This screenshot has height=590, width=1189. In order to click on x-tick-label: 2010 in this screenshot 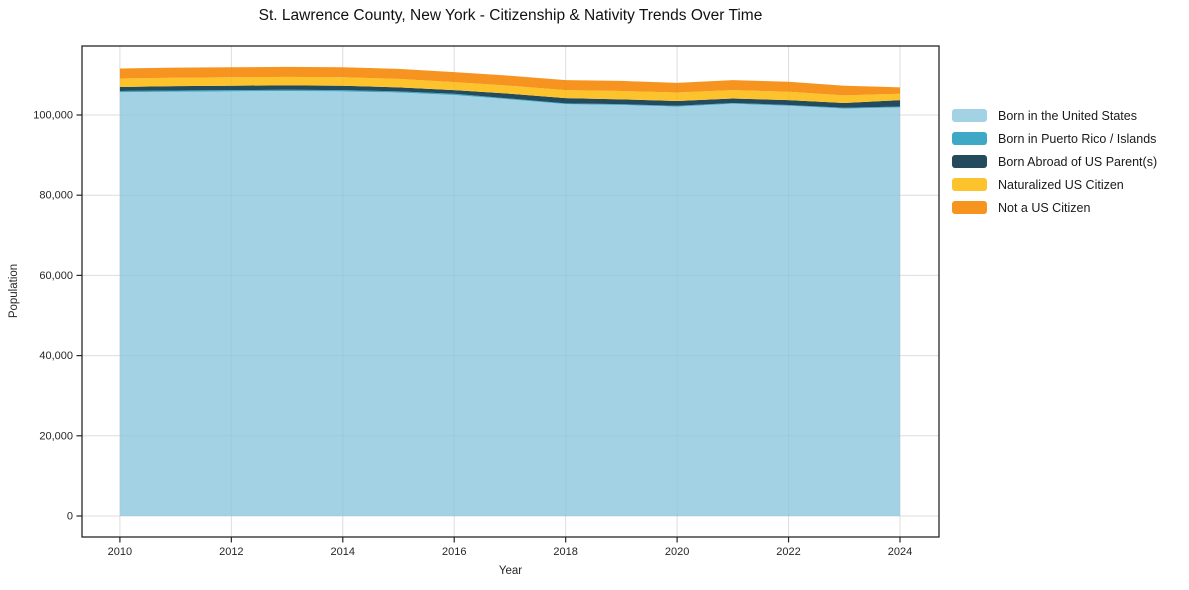, I will do `click(120, 552)`.